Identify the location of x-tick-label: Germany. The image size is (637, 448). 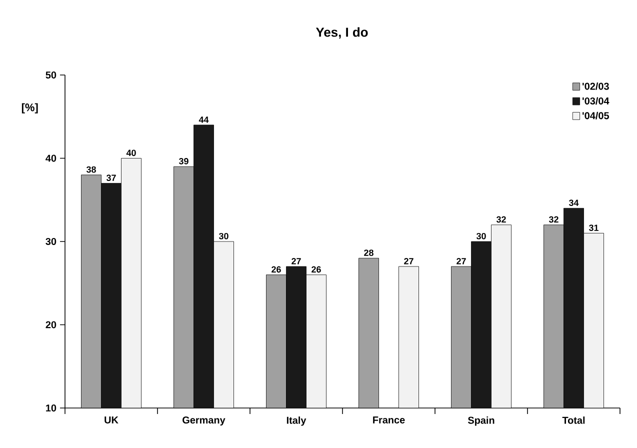
(204, 421).